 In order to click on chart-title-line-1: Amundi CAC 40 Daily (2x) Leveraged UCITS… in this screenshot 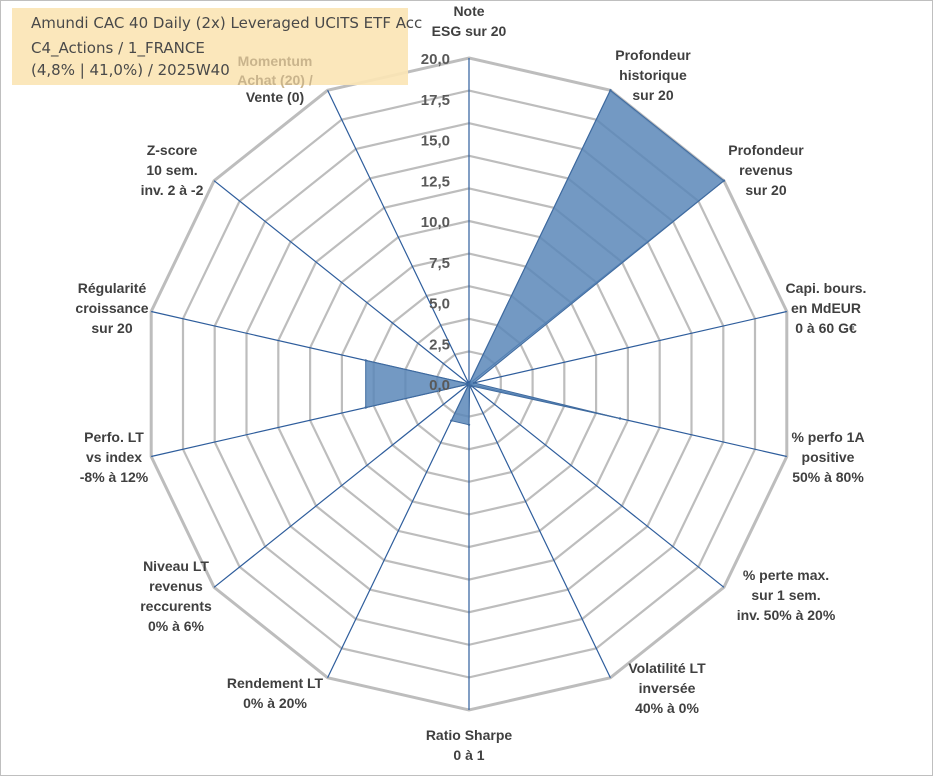, I will do `click(227, 23)`.